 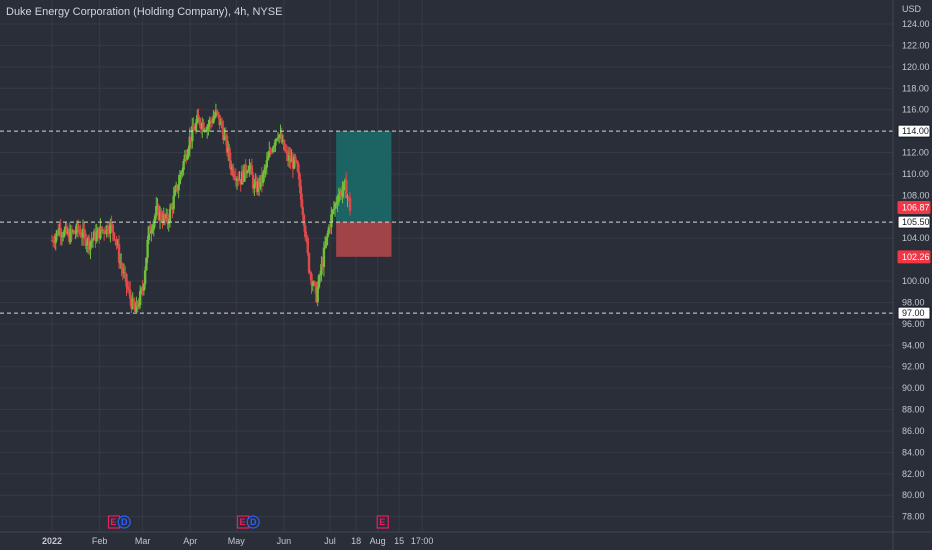 What do you see at coordinates (356, 541) in the screenshot?
I see `time-tick-label: 18` at bounding box center [356, 541].